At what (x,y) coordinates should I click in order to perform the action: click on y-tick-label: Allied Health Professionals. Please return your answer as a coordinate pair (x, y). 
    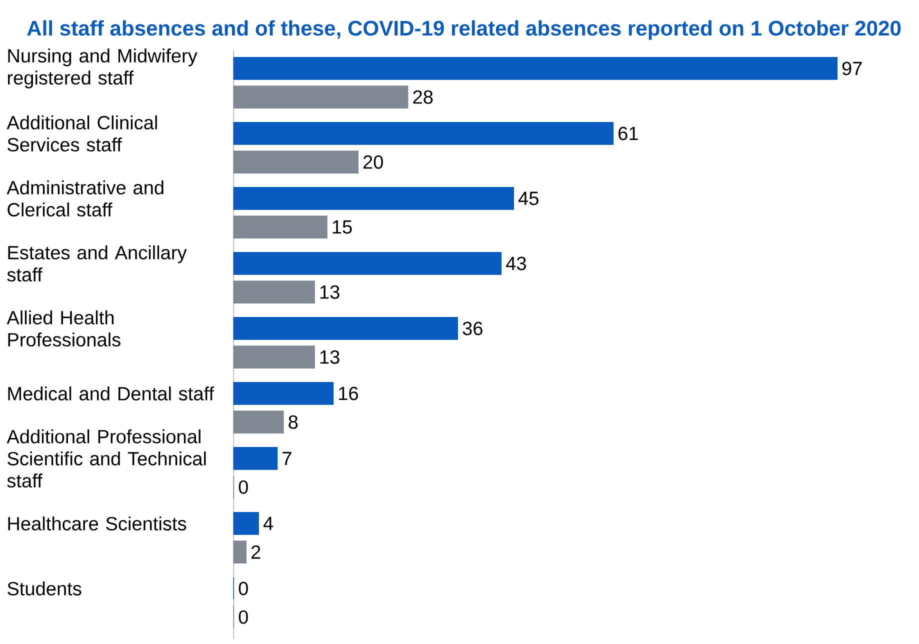
    Looking at the image, I should click on (63, 328).